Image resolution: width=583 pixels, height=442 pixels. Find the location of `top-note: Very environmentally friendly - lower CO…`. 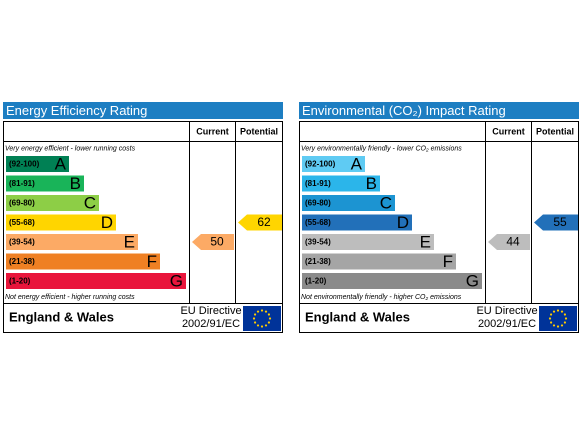

top-note: Very environmentally friendly - lower CO… is located at coordinates (381, 148).